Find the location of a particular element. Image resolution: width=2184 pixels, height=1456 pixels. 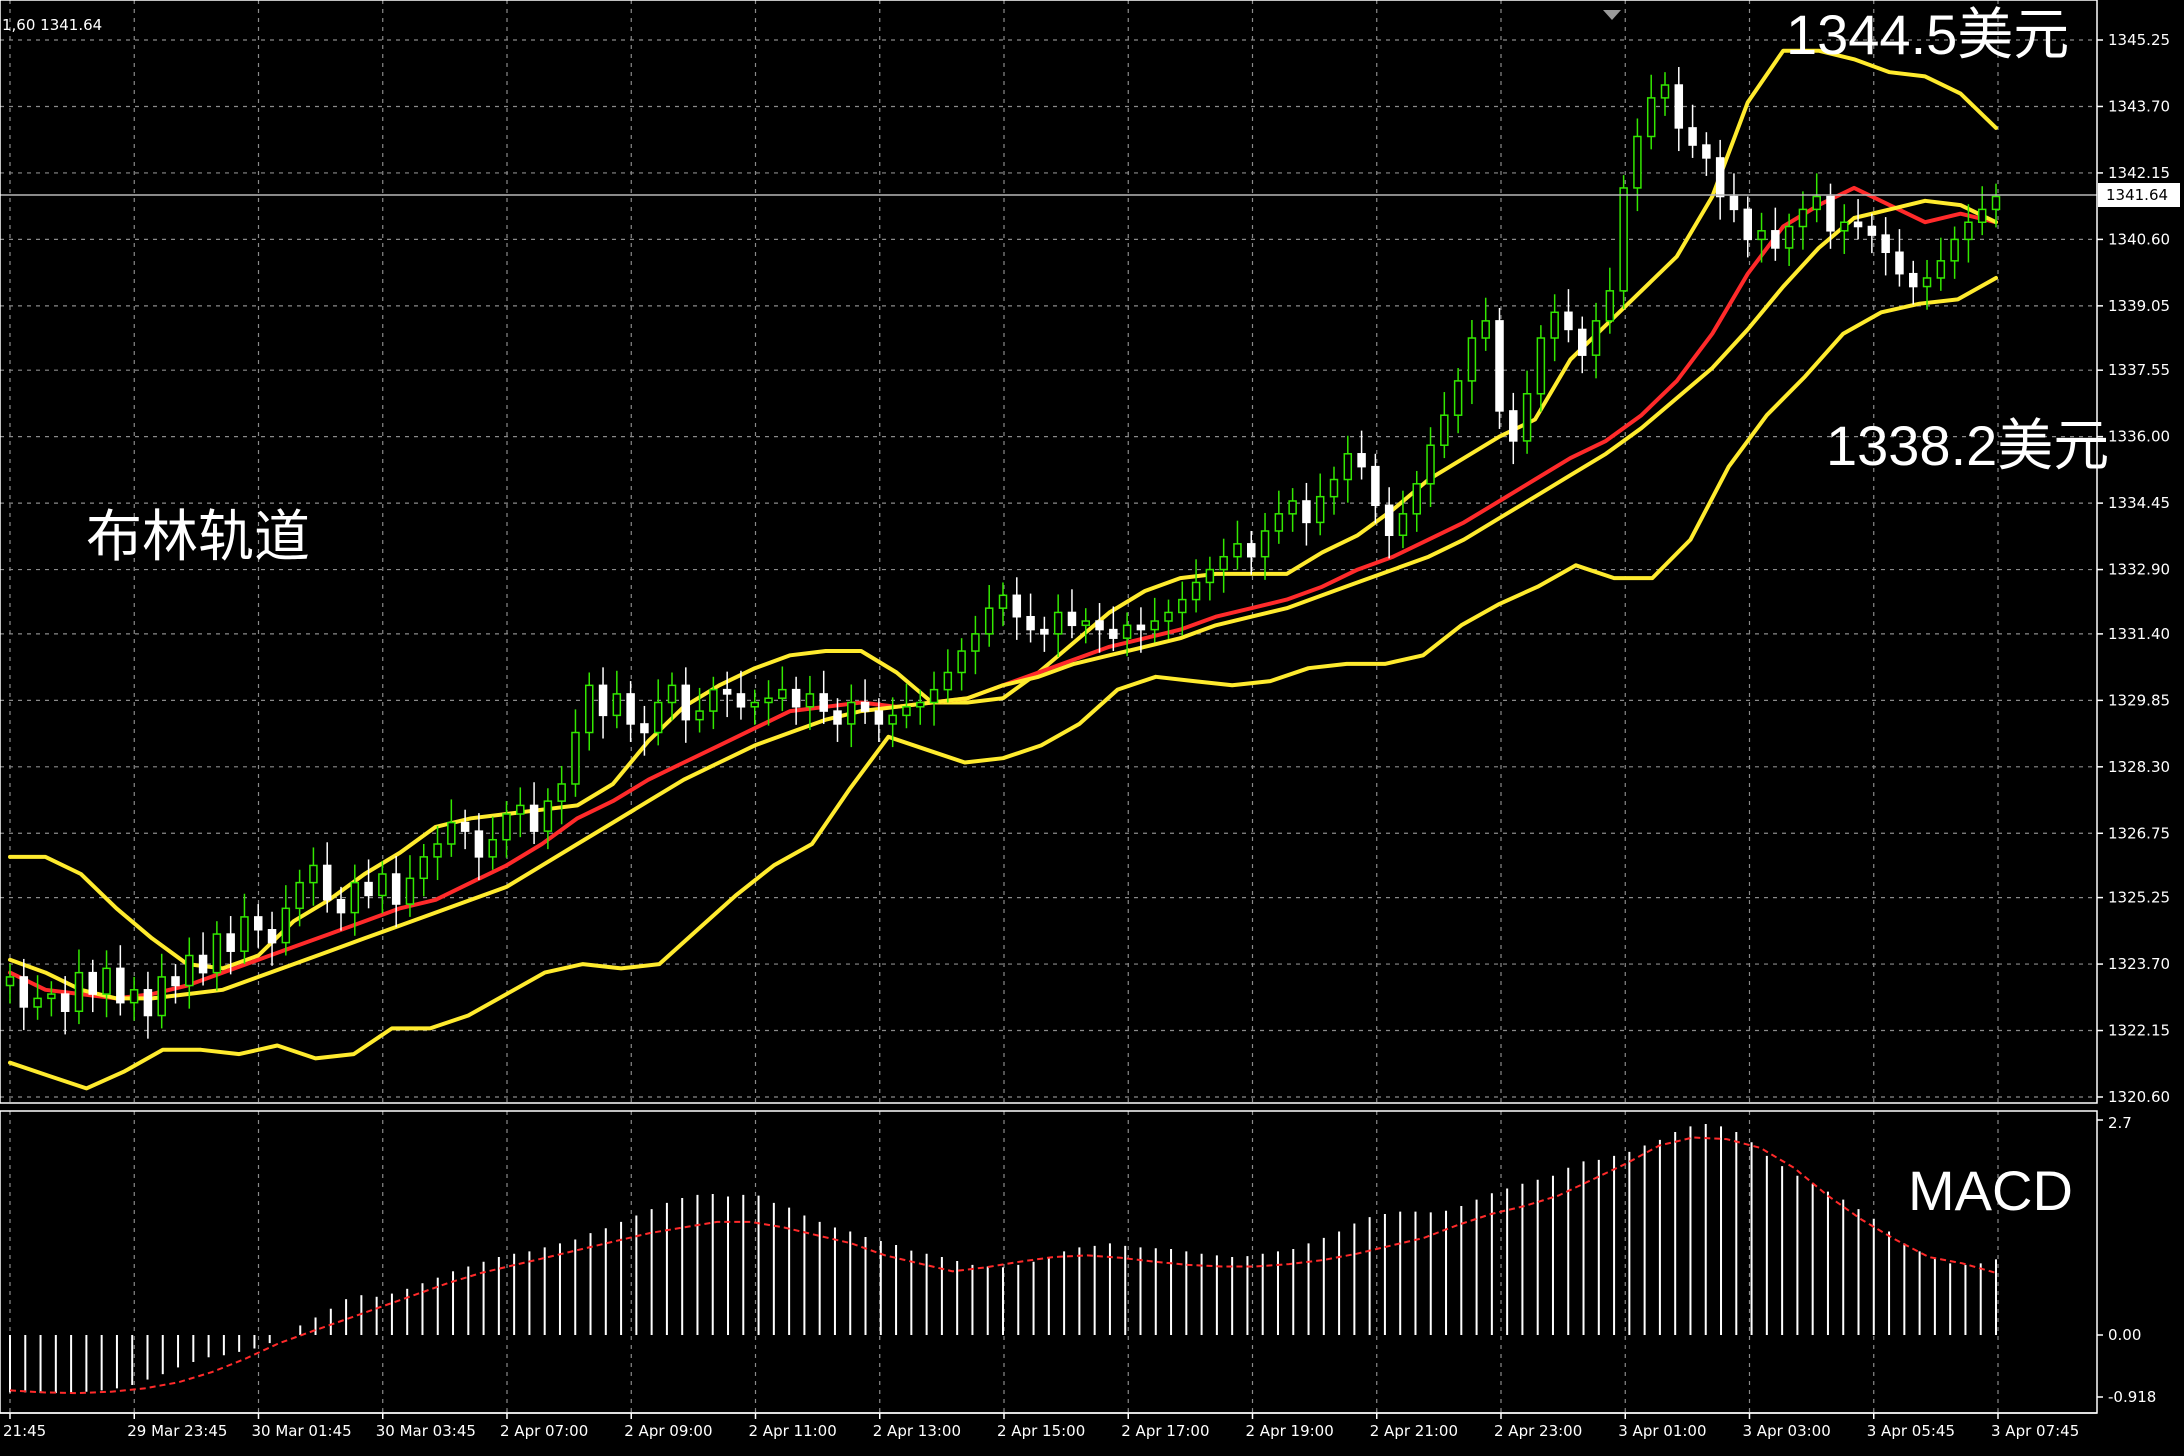

time-tick-label: 3 Apr 05:45 is located at coordinates (1911, 1431).